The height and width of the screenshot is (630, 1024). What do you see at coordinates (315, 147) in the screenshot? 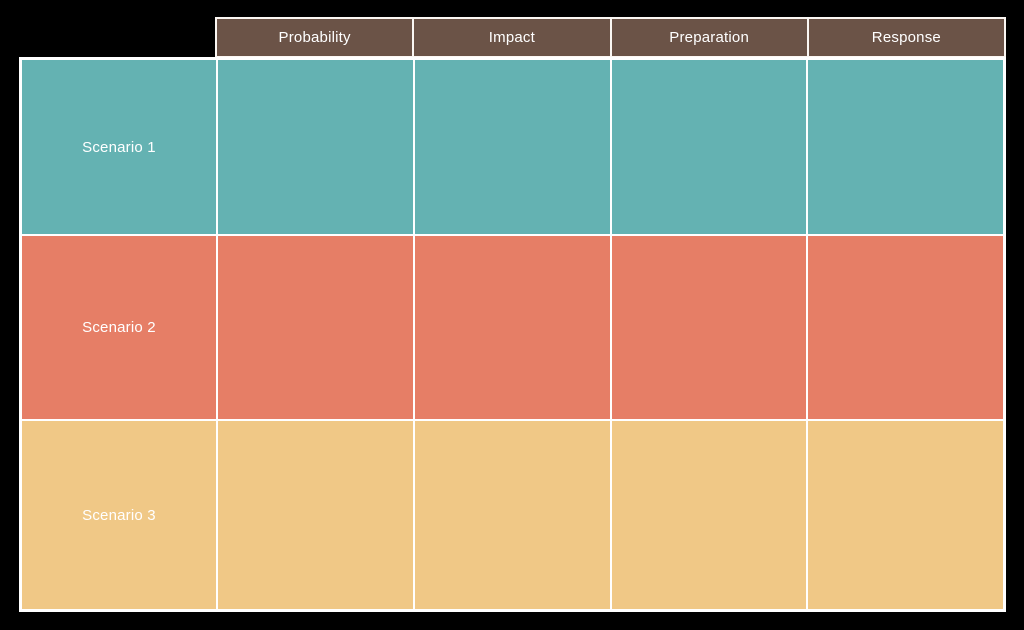
I see `table-cell-scenario-1-probability` at bounding box center [315, 147].